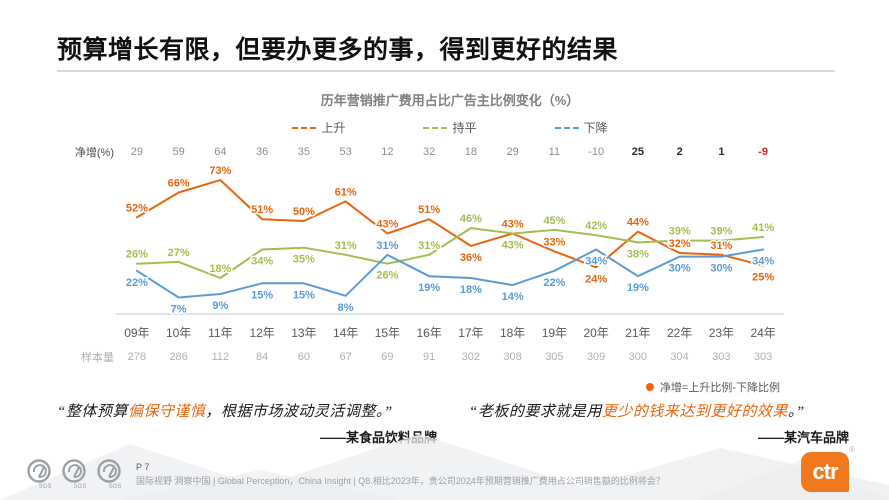  I want to click on legend-item-1: 持平, so click(450, 127).